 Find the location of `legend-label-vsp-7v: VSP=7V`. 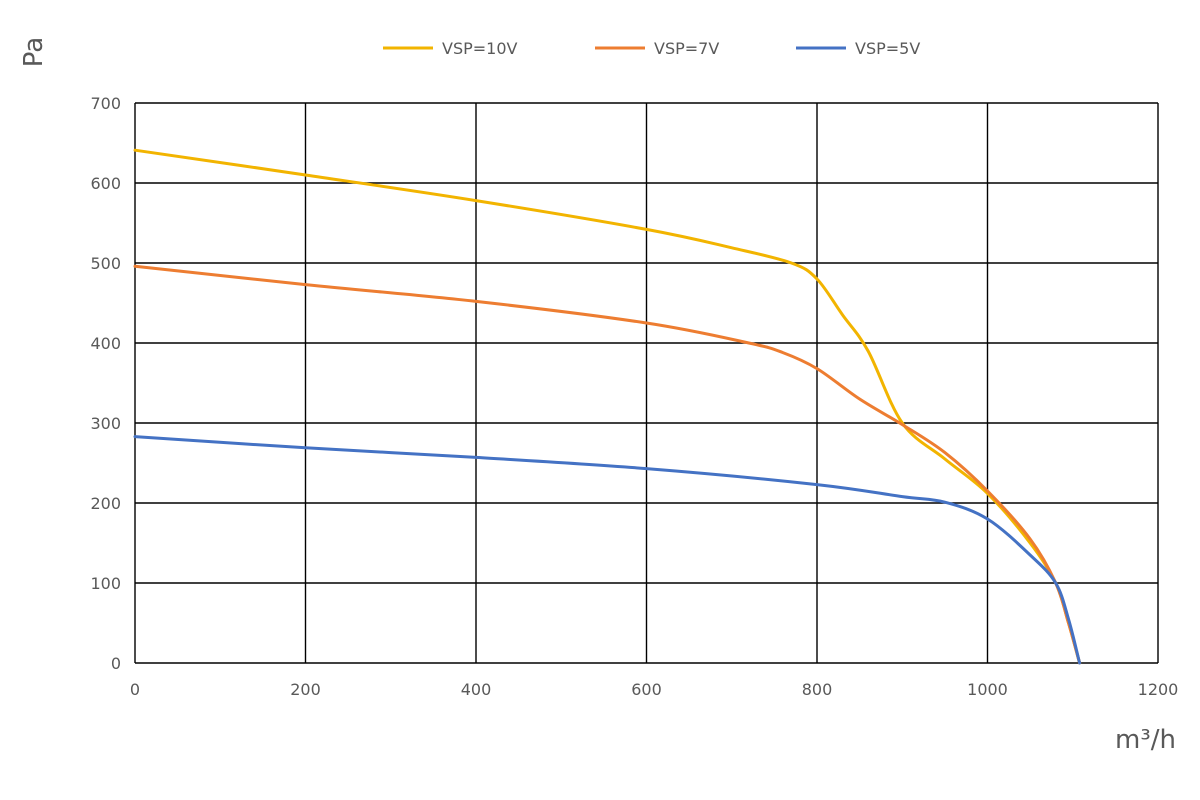

legend-label-vsp-7v: VSP=7V is located at coordinates (686, 48).